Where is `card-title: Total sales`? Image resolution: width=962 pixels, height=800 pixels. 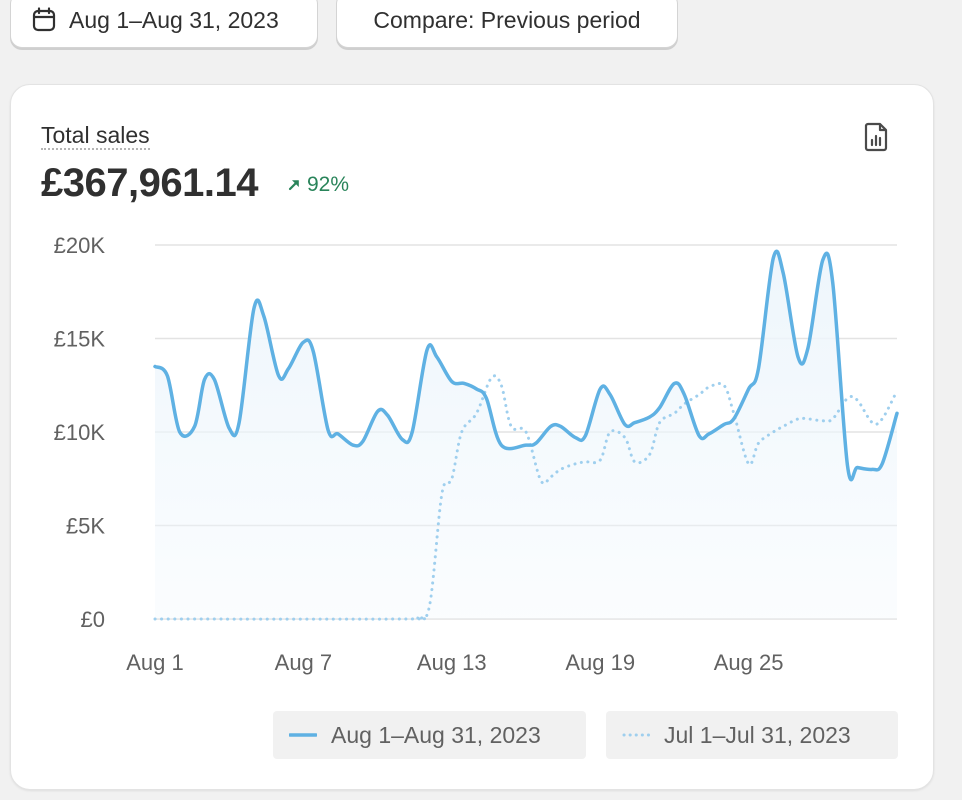 card-title: Total sales is located at coordinates (95, 136).